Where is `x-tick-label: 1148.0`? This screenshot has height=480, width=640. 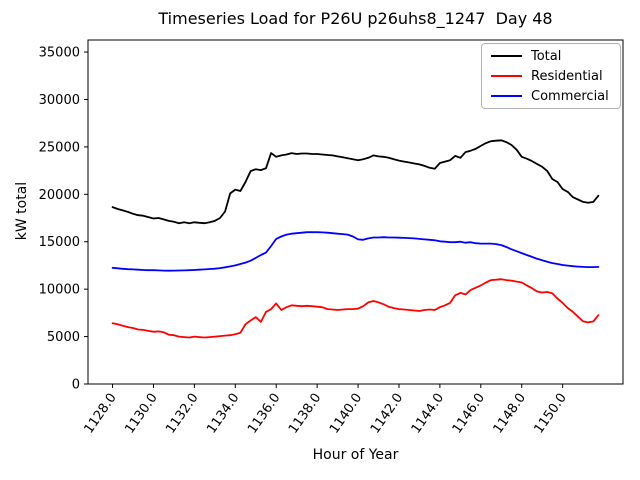 x-tick-label: 1148.0 is located at coordinates (510, 414).